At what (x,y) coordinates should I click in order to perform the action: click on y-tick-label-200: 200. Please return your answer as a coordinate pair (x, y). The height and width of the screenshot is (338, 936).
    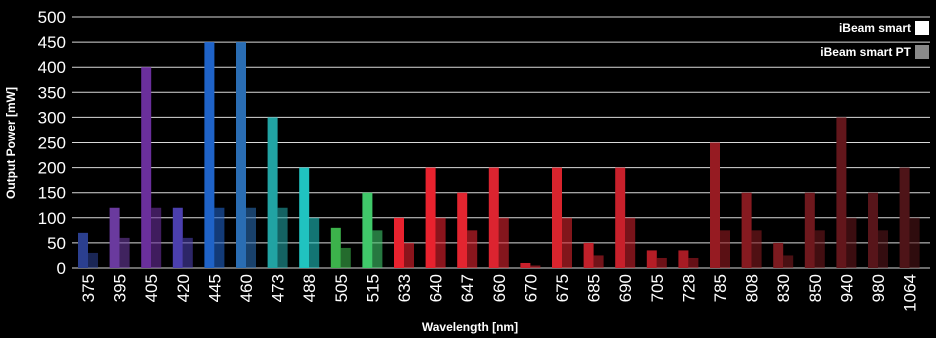
    Looking at the image, I should click on (52, 168).